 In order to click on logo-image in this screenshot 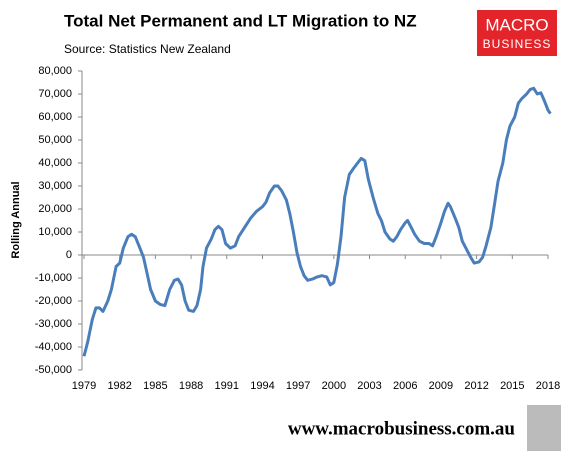, I will do `click(544, 428)`.